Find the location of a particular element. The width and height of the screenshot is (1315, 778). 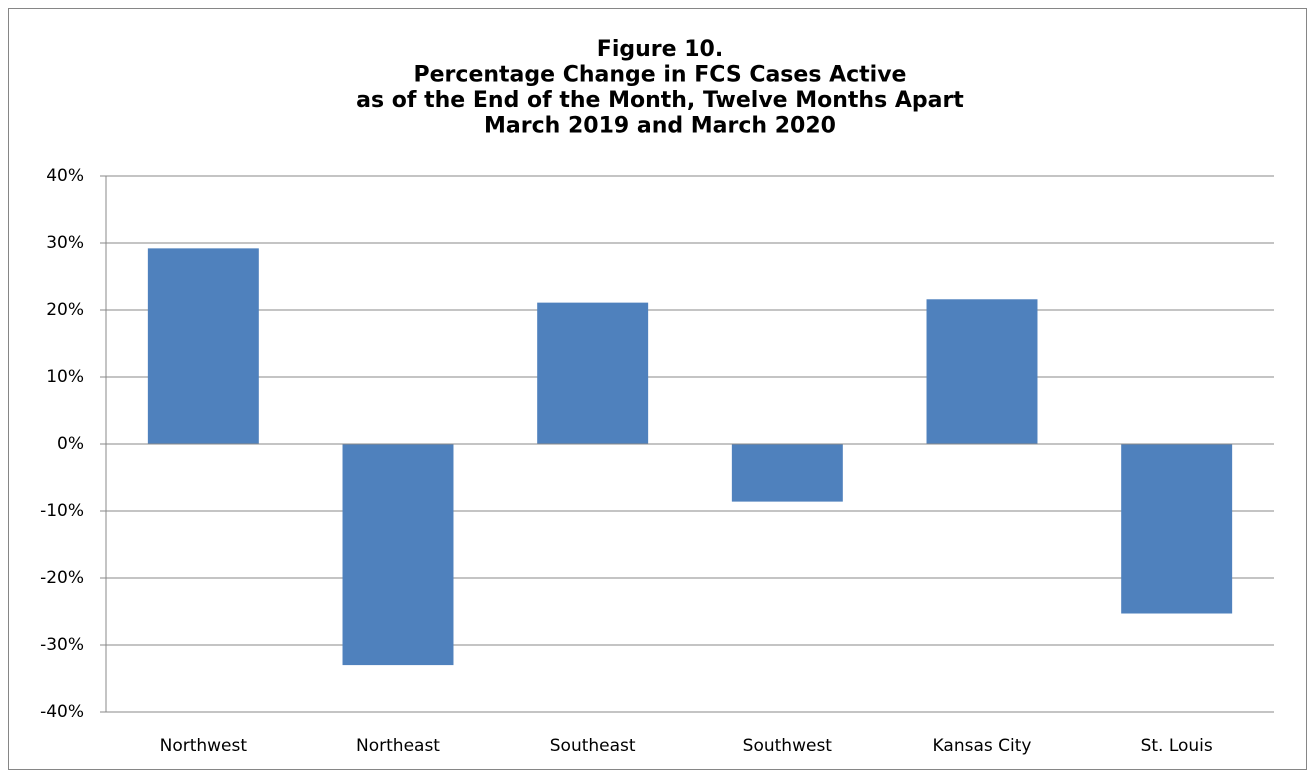

y-tick-label: 20% is located at coordinates (65, 310).